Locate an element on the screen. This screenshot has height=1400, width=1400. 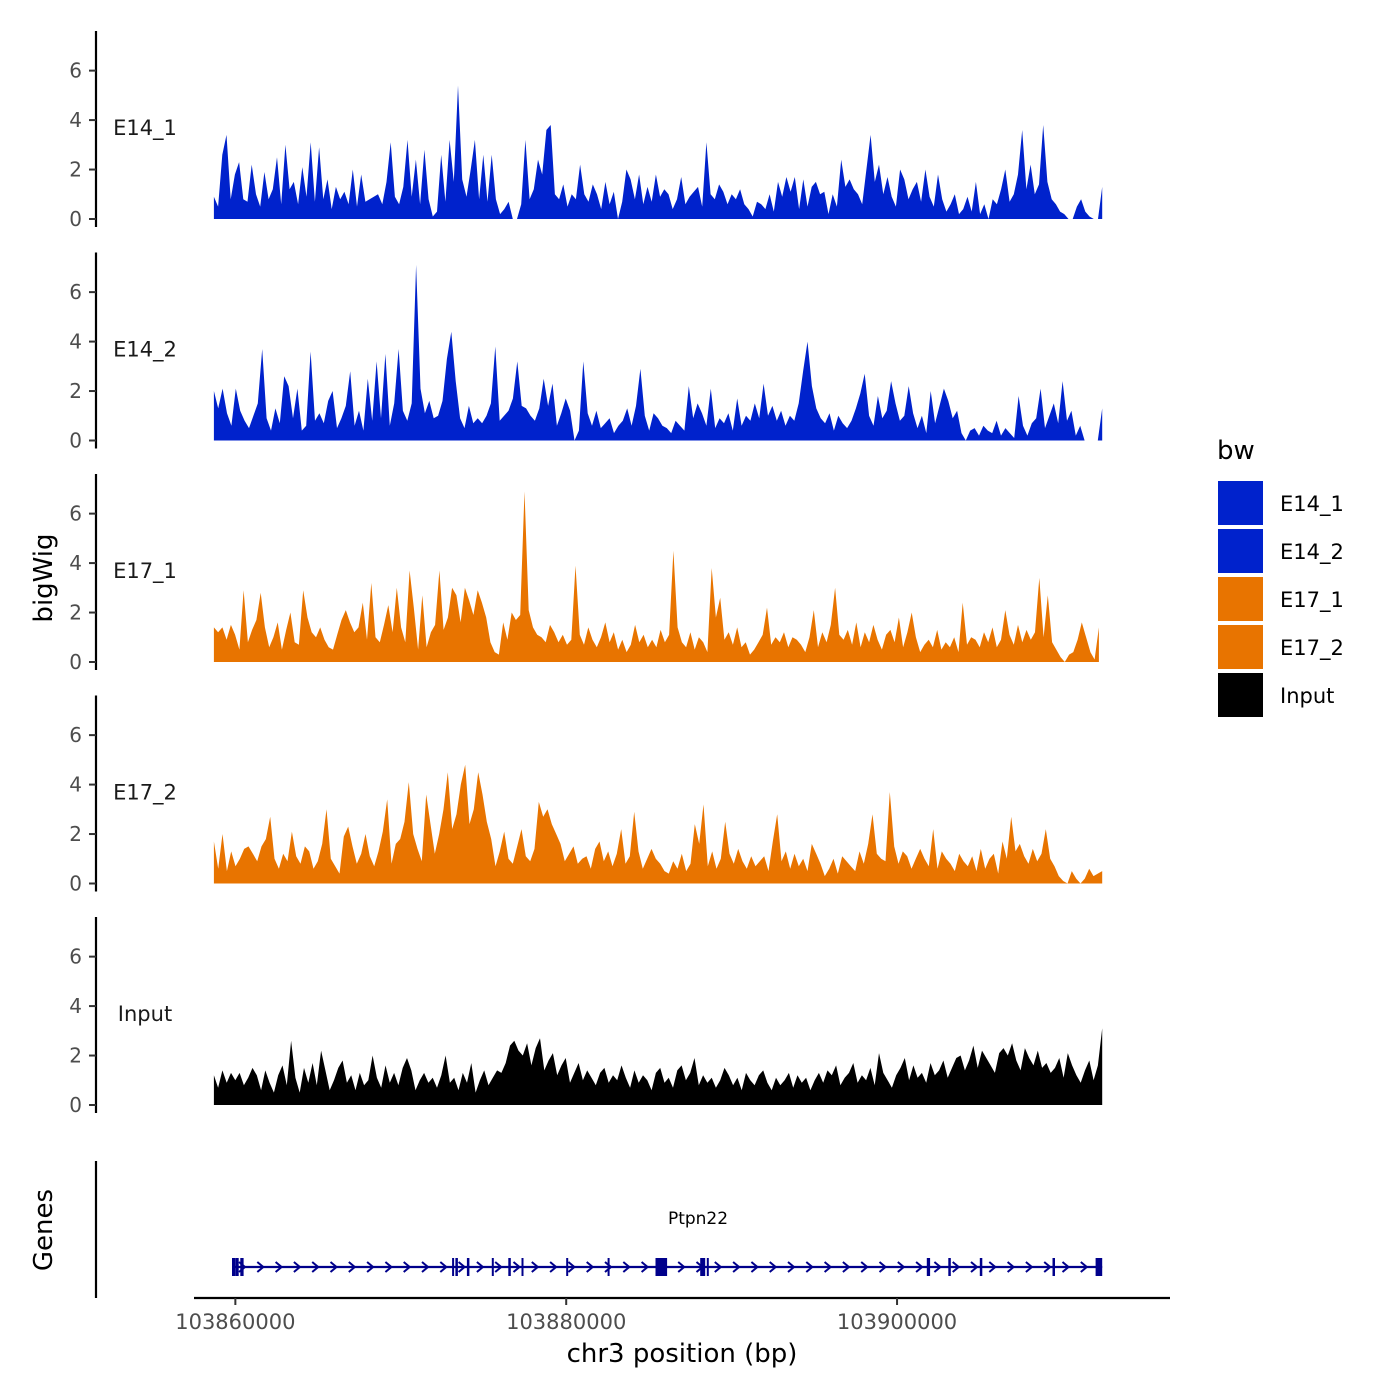
genes-track-label: Genes is located at coordinates (44, 1230).